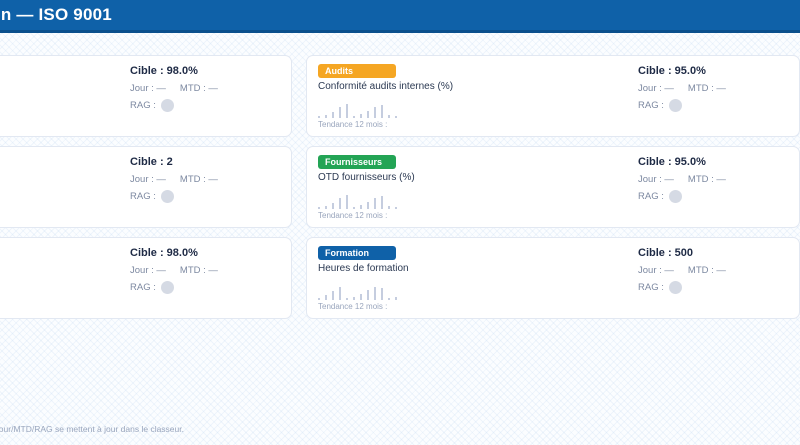 This screenshot has width=800, height=445. I want to click on app-header: Tableau de bord Direction — ISO 9001, so click(400, 16).